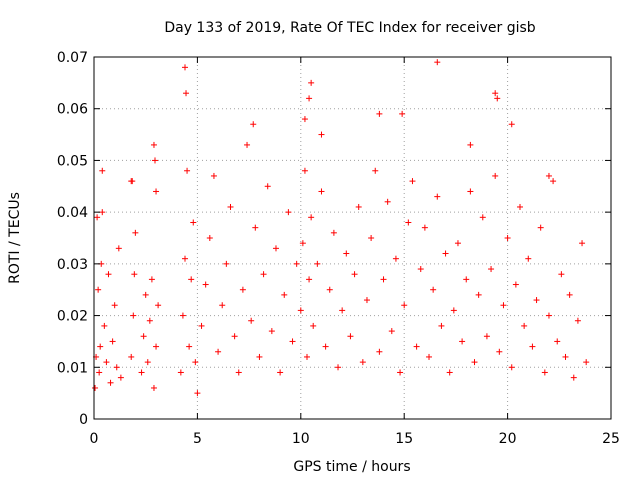 The width and height of the screenshot is (640, 480). Describe the element at coordinates (15, 238) in the screenshot. I see `y-axis-title: ROTI / TECUs` at that location.